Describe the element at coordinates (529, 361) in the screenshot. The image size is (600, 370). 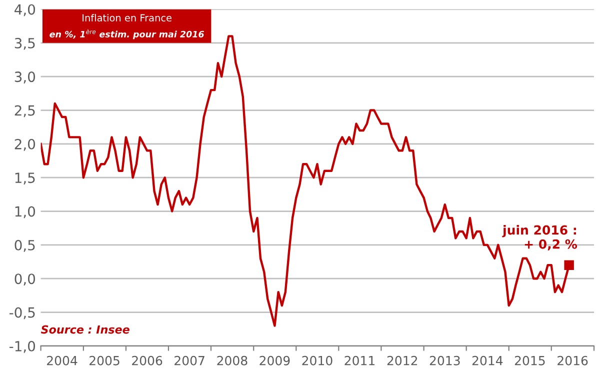
I see `x-tick-label: 2015` at that location.